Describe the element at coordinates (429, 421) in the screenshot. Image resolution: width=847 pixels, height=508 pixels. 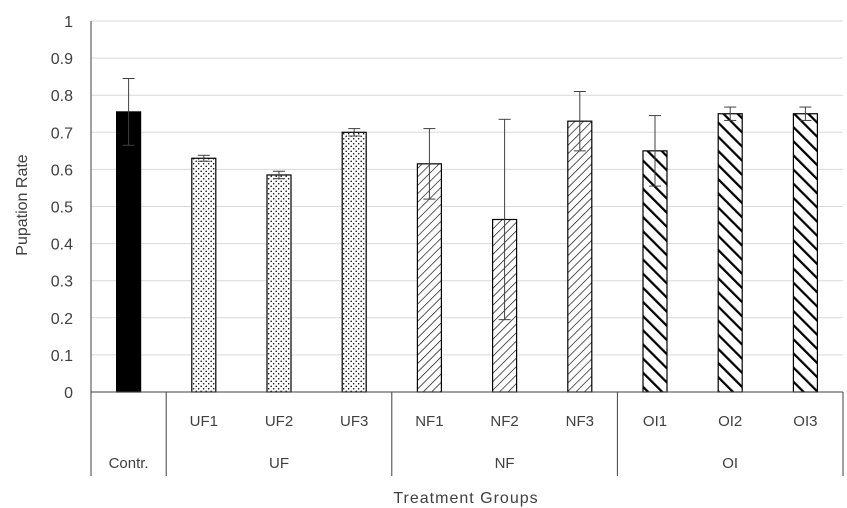
I see `x-tick-label: NF1` at that location.